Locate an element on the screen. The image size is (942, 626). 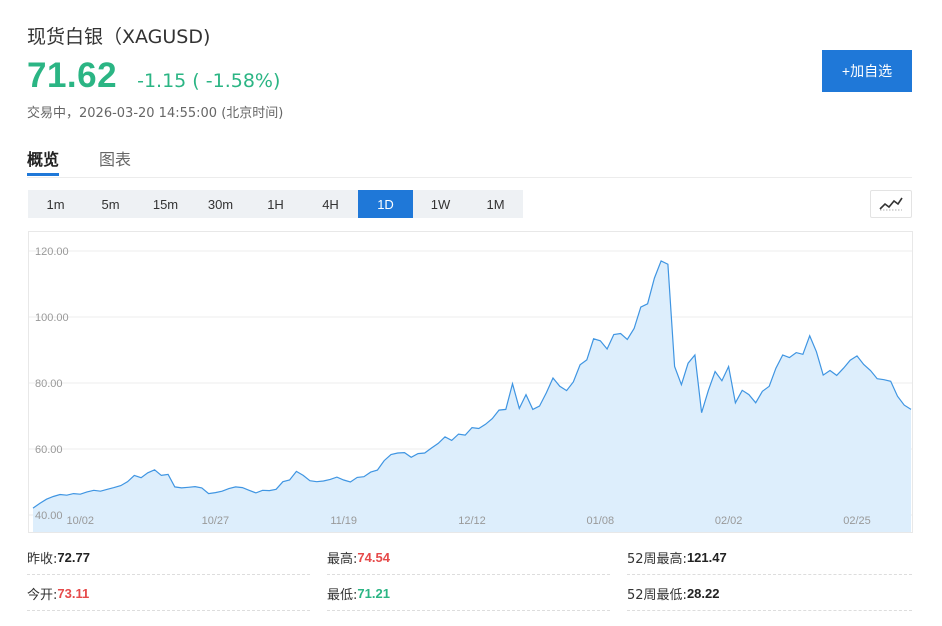
x-tick-label: 02/25 is located at coordinates (857, 521).